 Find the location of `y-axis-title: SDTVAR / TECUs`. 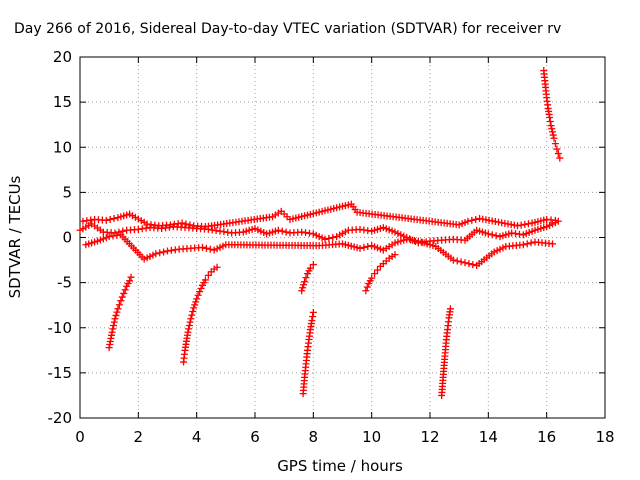

y-axis-title: SDTVAR / TECUs is located at coordinates (15, 236).